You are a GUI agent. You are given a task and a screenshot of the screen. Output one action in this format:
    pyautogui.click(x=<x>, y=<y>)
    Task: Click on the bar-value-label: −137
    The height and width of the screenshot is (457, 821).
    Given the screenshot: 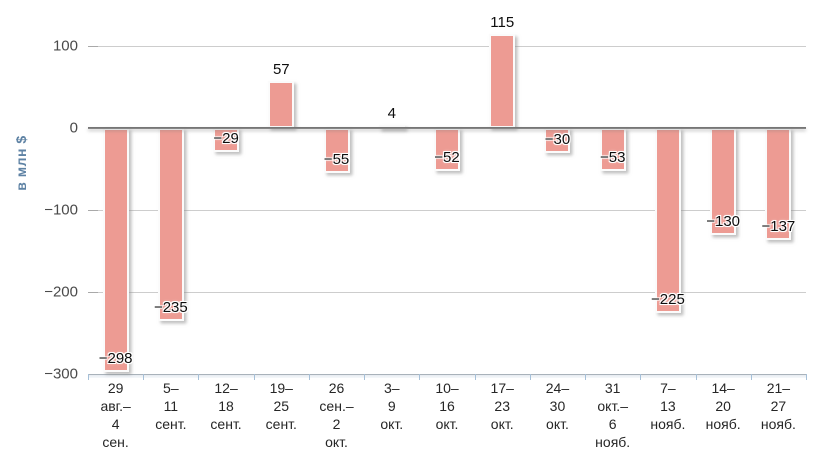 What is the action you would take?
    pyautogui.click(x=778, y=226)
    